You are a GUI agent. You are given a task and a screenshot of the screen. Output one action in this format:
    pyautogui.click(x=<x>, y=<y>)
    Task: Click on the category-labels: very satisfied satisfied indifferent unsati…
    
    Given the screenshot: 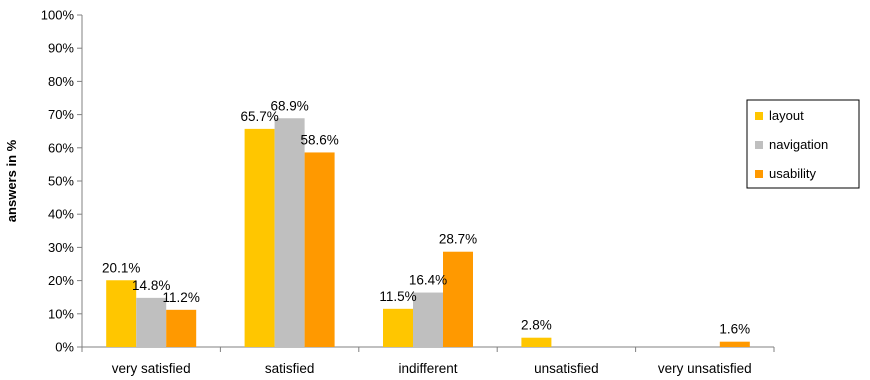 What is the action you would take?
    pyautogui.click(x=432, y=368)
    